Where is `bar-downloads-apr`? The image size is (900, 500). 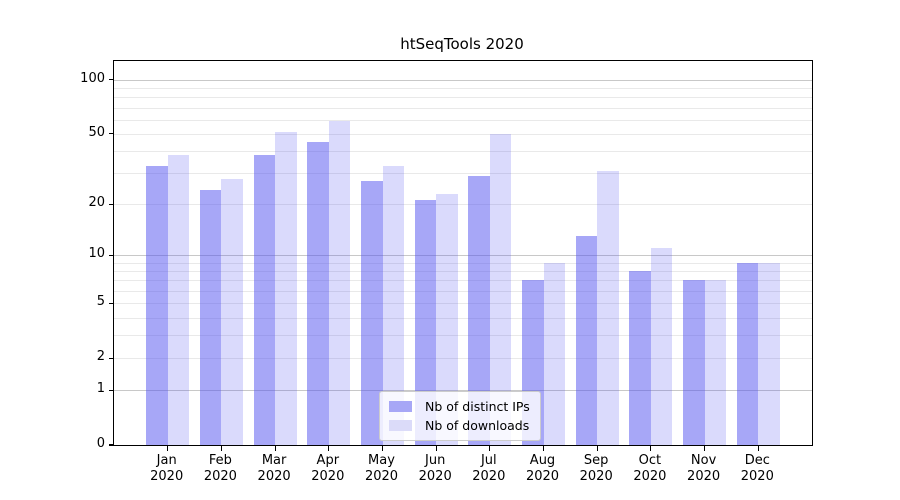 bar-downloads-apr is located at coordinates (339, 283).